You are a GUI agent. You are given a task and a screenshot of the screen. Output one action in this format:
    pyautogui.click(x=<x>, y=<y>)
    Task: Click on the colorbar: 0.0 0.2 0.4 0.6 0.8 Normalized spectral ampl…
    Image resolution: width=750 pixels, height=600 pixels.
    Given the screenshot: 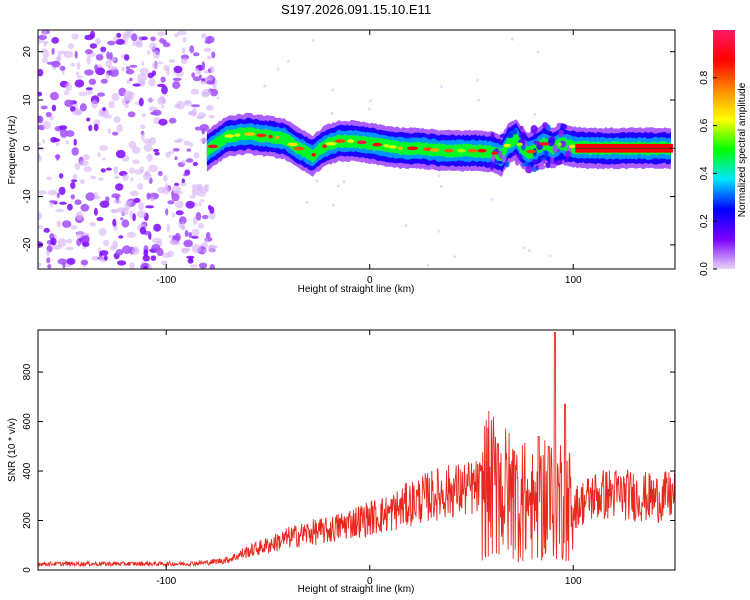 What is the action you would take?
    pyautogui.click(x=723, y=153)
    